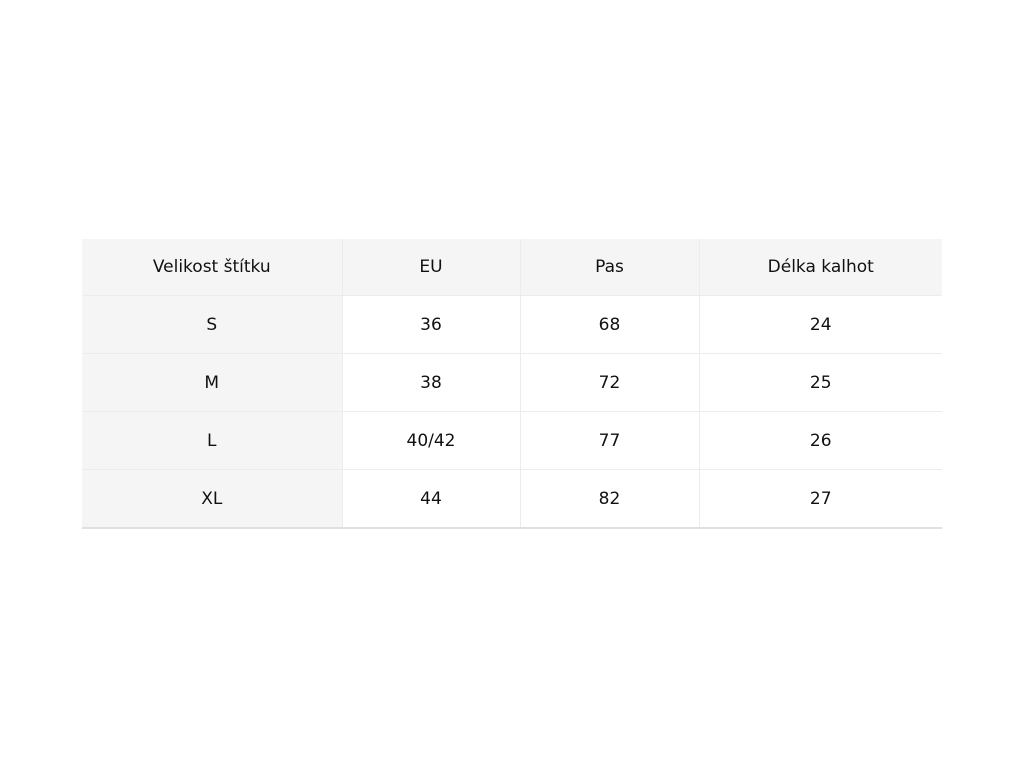  What do you see at coordinates (212, 499) in the screenshot?
I see `cell-size: XL` at bounding box center [212, 499].